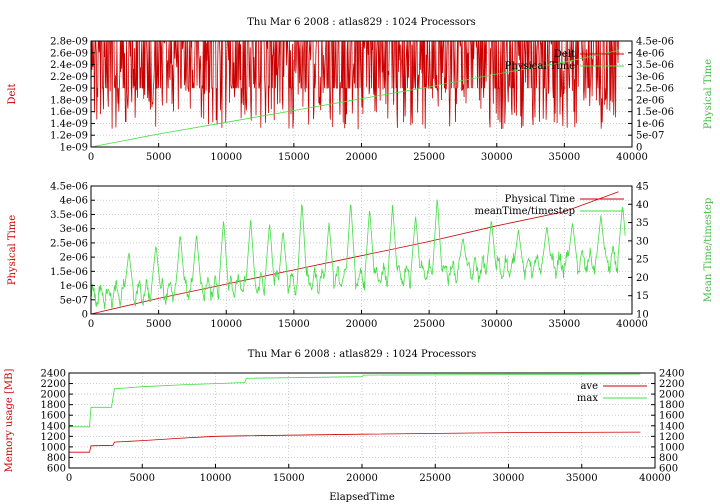 Image resolution: width=720 pixels, height=504 pixels. What do you see at coordinates (650, 77) in the screenshot?
I see `y2-tick-label: 3e-06` at bounding box center [650, 77].